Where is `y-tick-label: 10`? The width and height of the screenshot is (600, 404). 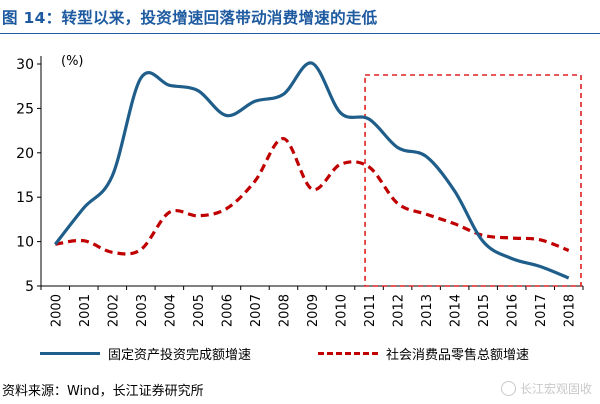
y-tick-label: 10 is located at coordinates (25, 243).